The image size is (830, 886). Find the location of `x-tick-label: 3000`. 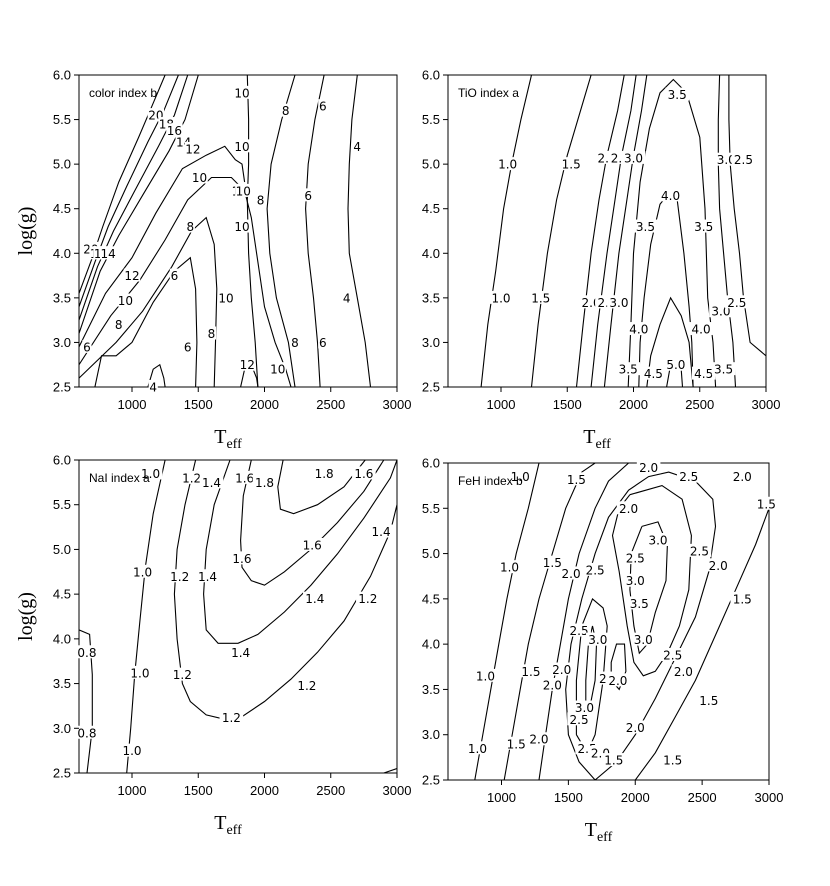

x-tick-label: 3000 is located at coordinates (397, 790).